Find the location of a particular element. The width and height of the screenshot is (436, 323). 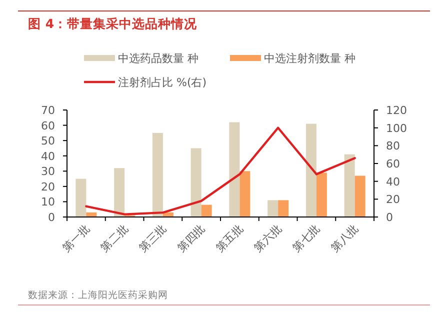

y2-tick-label: 60 is located at coordinates (393, 164).